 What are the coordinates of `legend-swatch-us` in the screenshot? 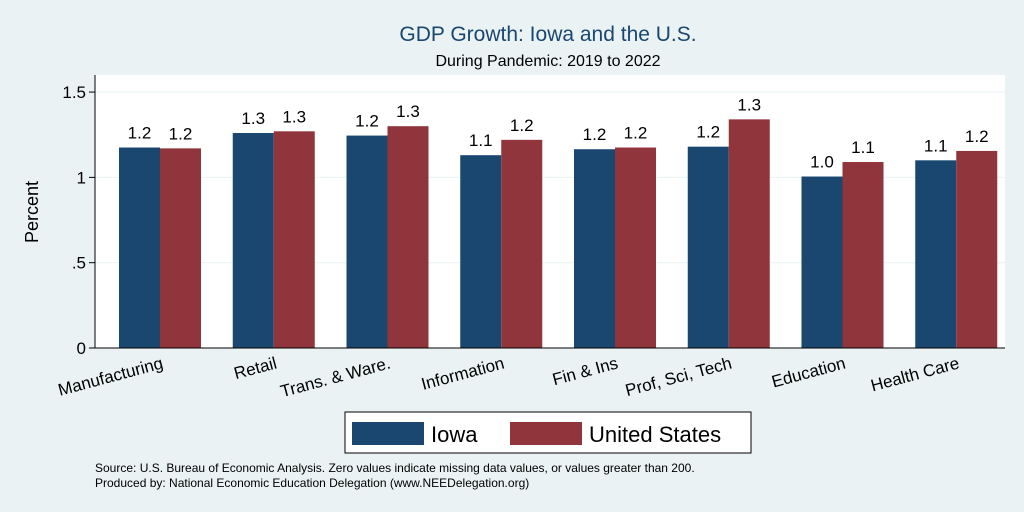 It's located at (546, 433).